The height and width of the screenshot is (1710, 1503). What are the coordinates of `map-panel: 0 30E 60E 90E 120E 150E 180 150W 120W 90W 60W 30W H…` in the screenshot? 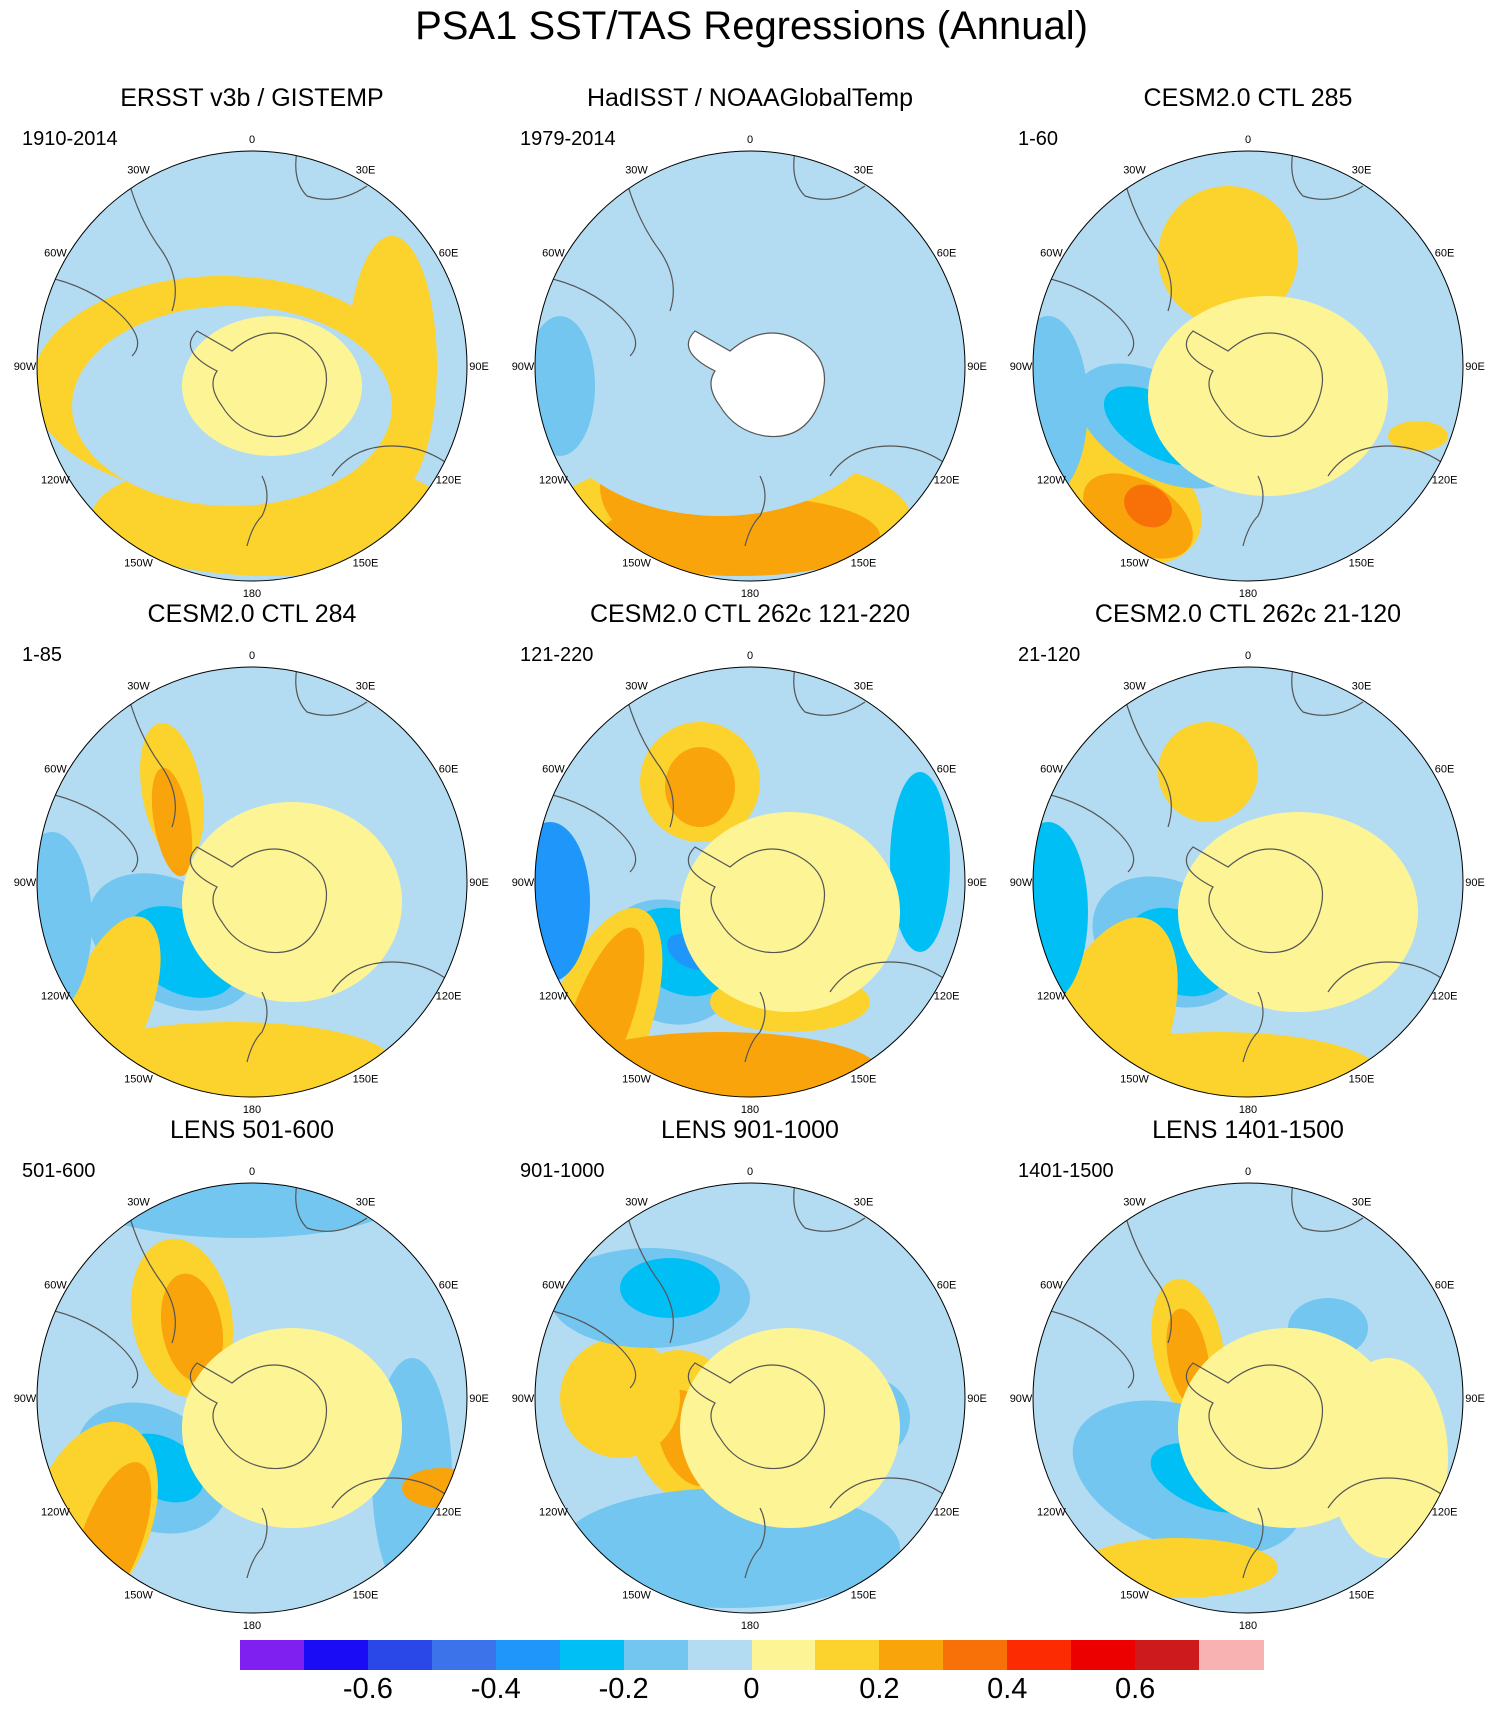 It's located at (750, 341).